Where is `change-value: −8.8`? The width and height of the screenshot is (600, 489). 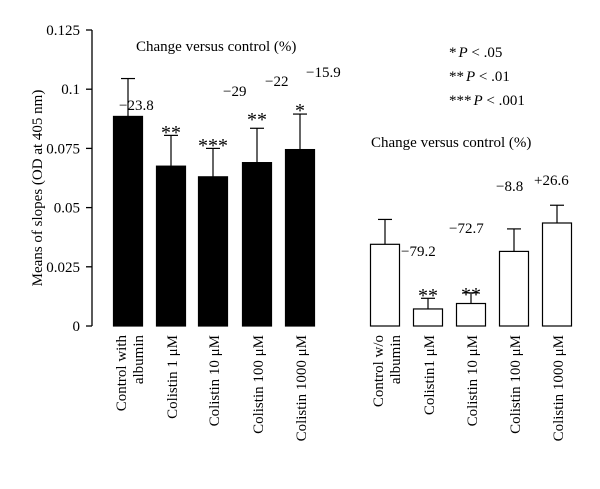 change-value: −8.8 is located at coordinates (509, 187).